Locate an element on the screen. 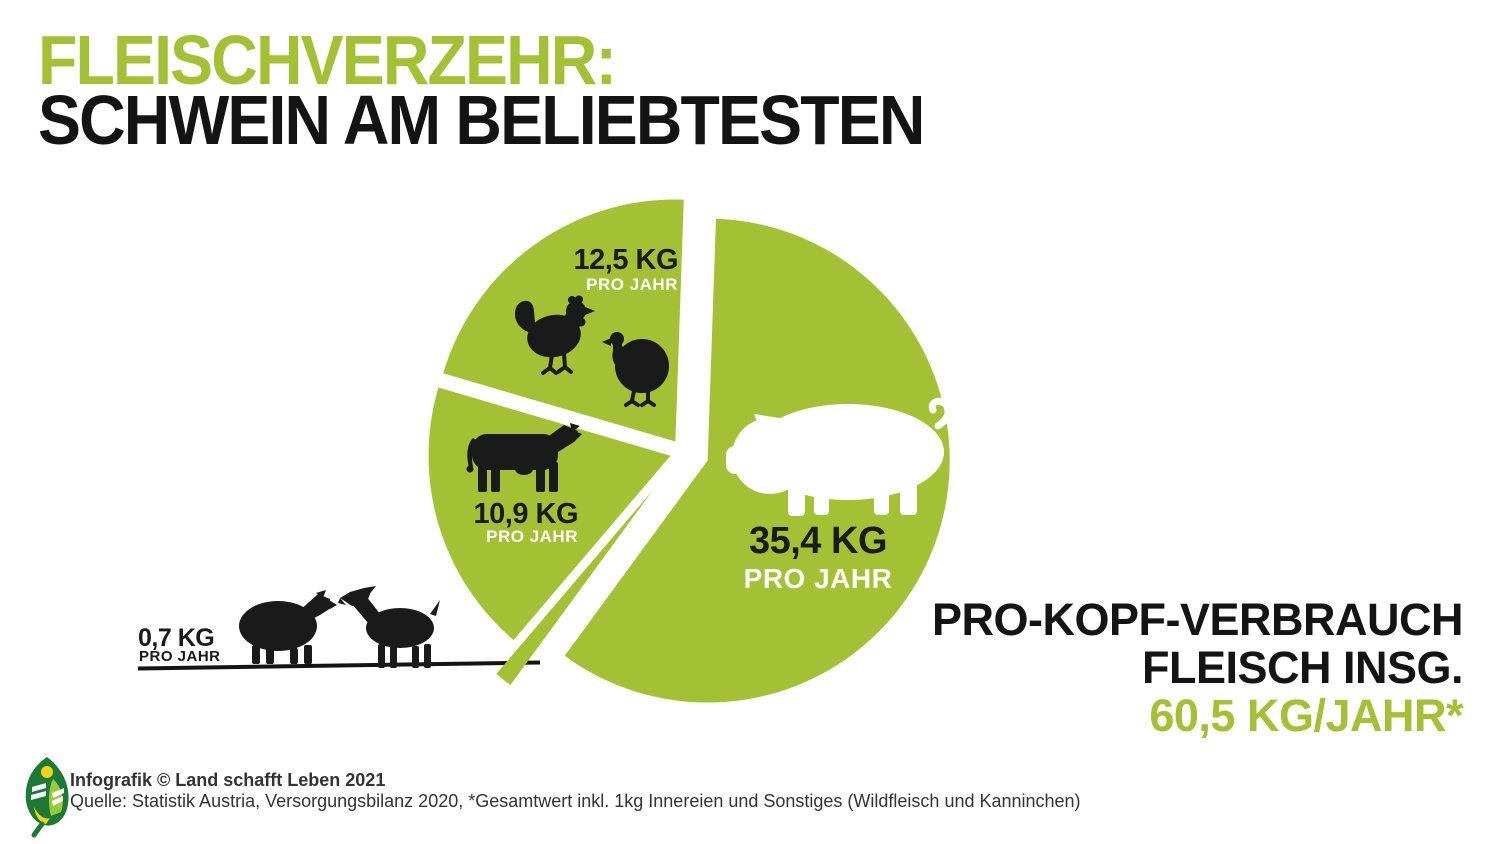 This screenshot has height=844, width=1500. page-title-line2: SCHWEIN AM BELIEBTESTEN is located at coordinates (481, 120).